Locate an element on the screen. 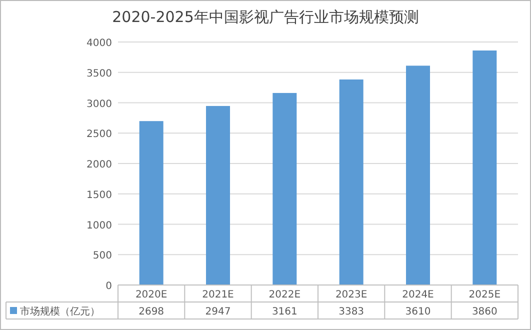  chart-title: 2020-2025年中国影视广告行业市场规模预测 is located at coordinates (265, 17).